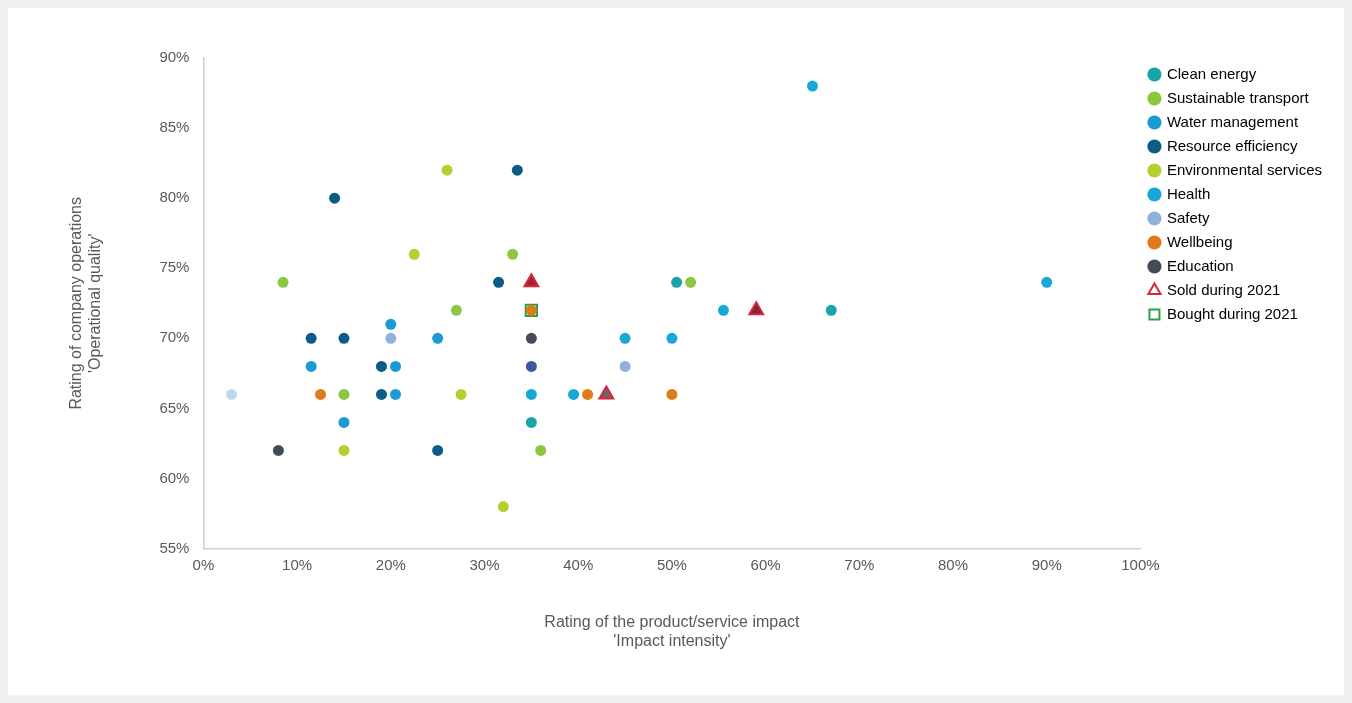  What do you see at coordinates (1232, 121) in the screenshot?
I see `legend-label: Water management` at bounding box center [1232, 121].